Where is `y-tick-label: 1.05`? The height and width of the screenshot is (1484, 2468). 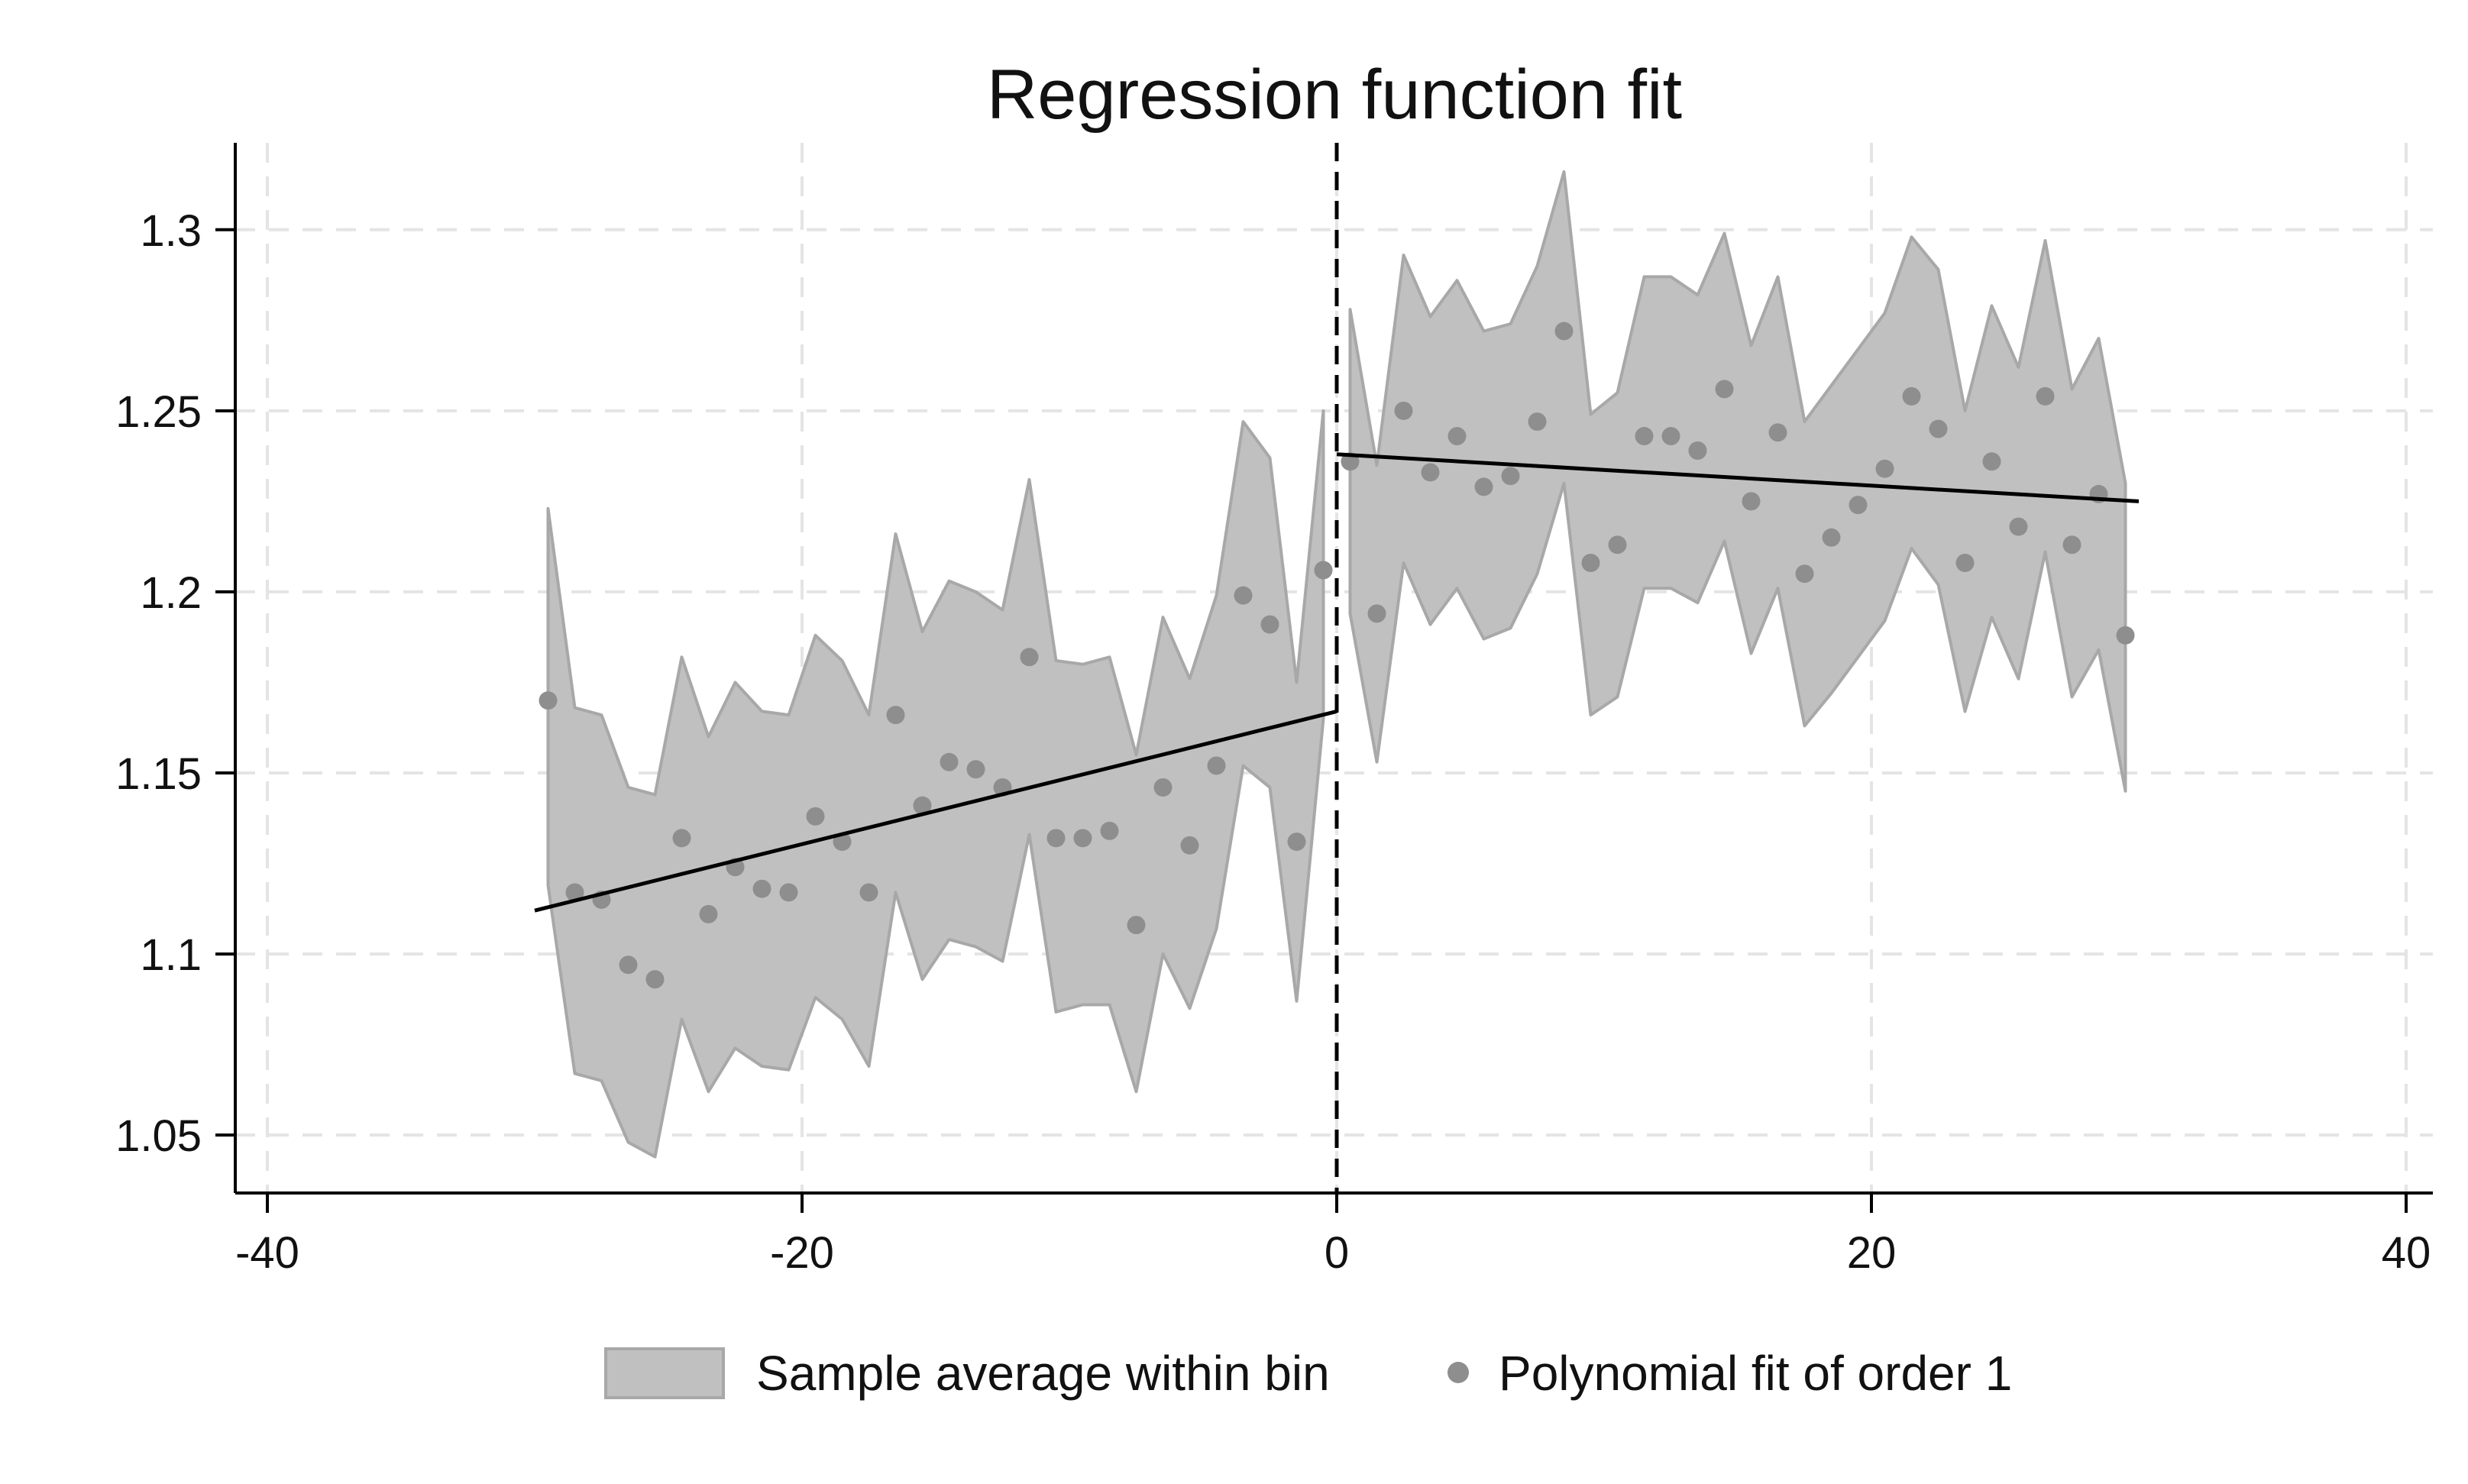
y-tick-label: 1.05 is located at coordinates (158, 1136).